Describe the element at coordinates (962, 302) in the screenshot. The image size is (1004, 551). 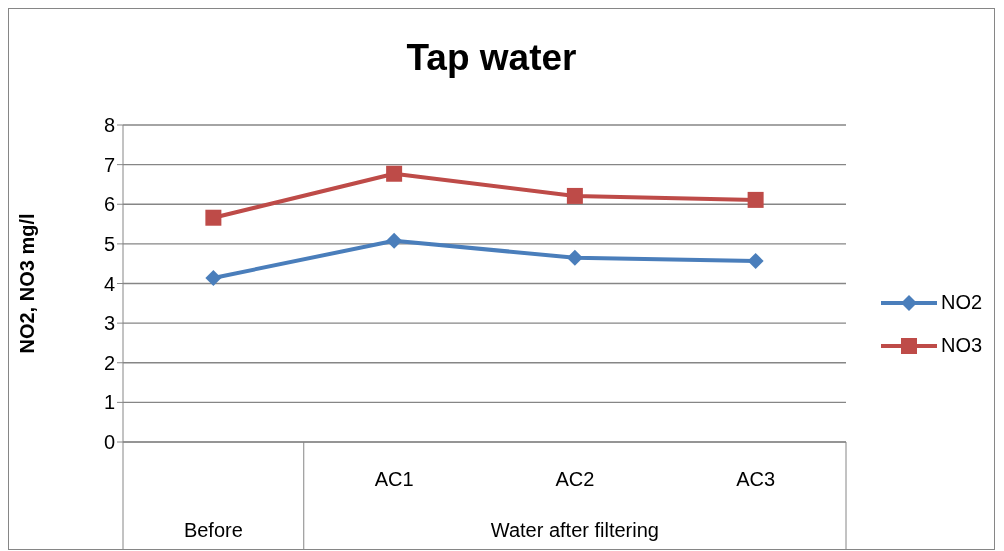
I see `legend-label: NO2` at that location.